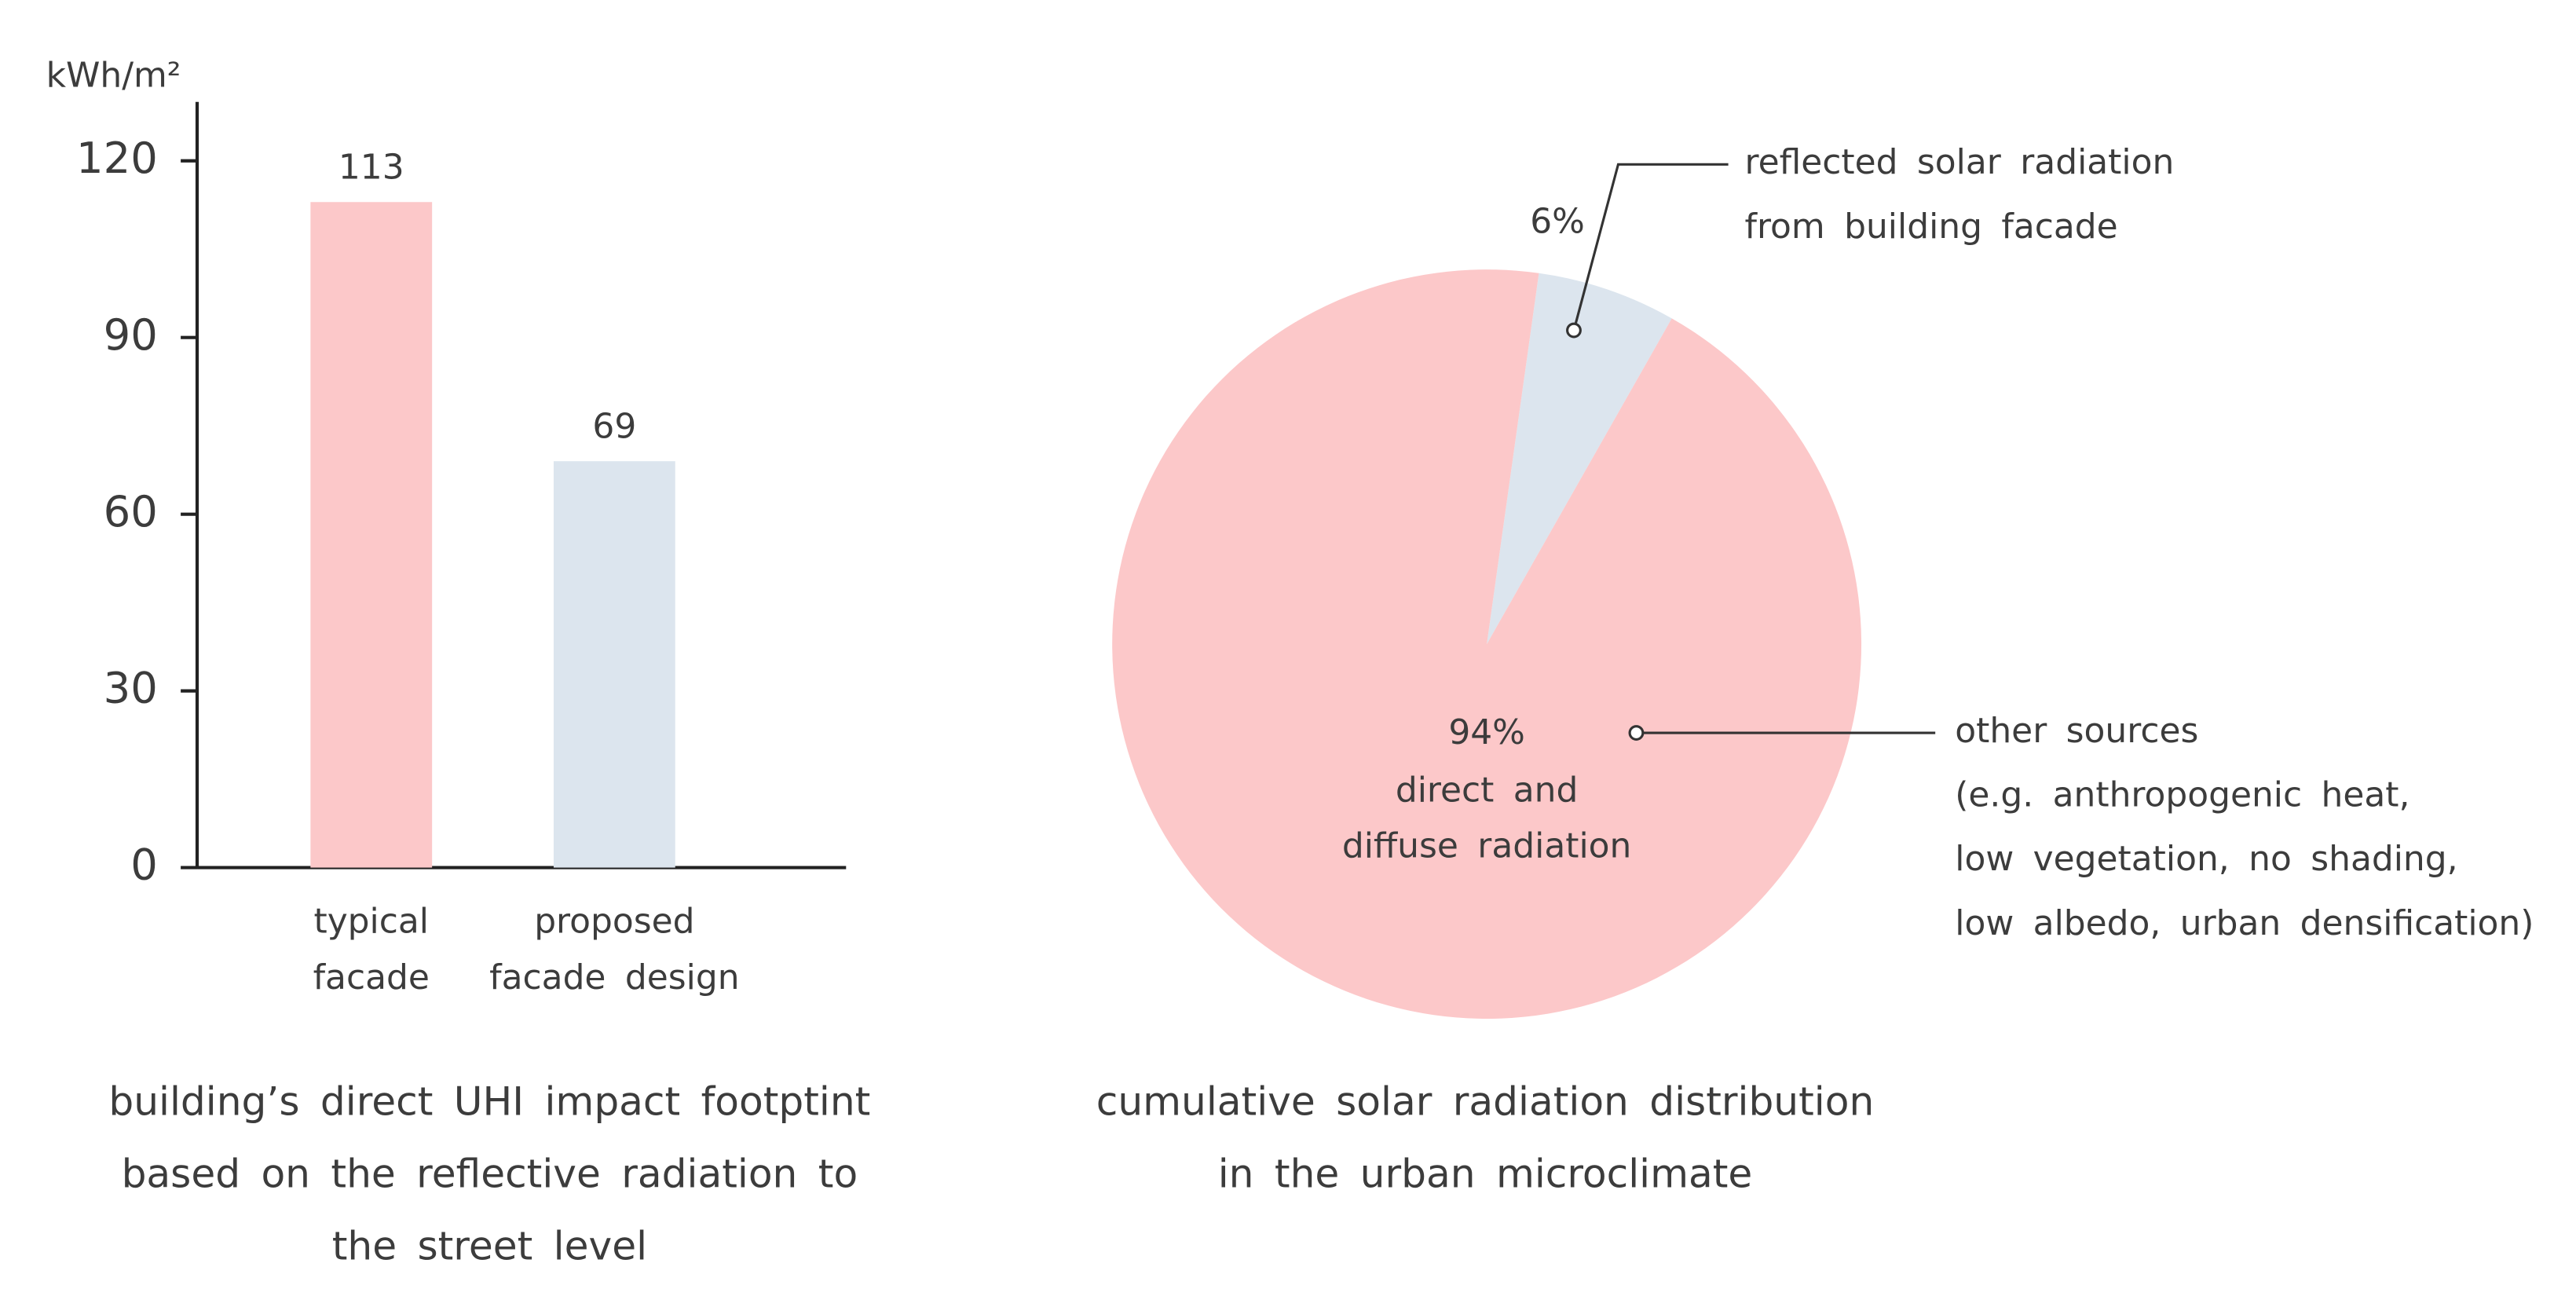  I want to click on callout-label: (e.g. anthropogenic heat,, so click(2182, 795).